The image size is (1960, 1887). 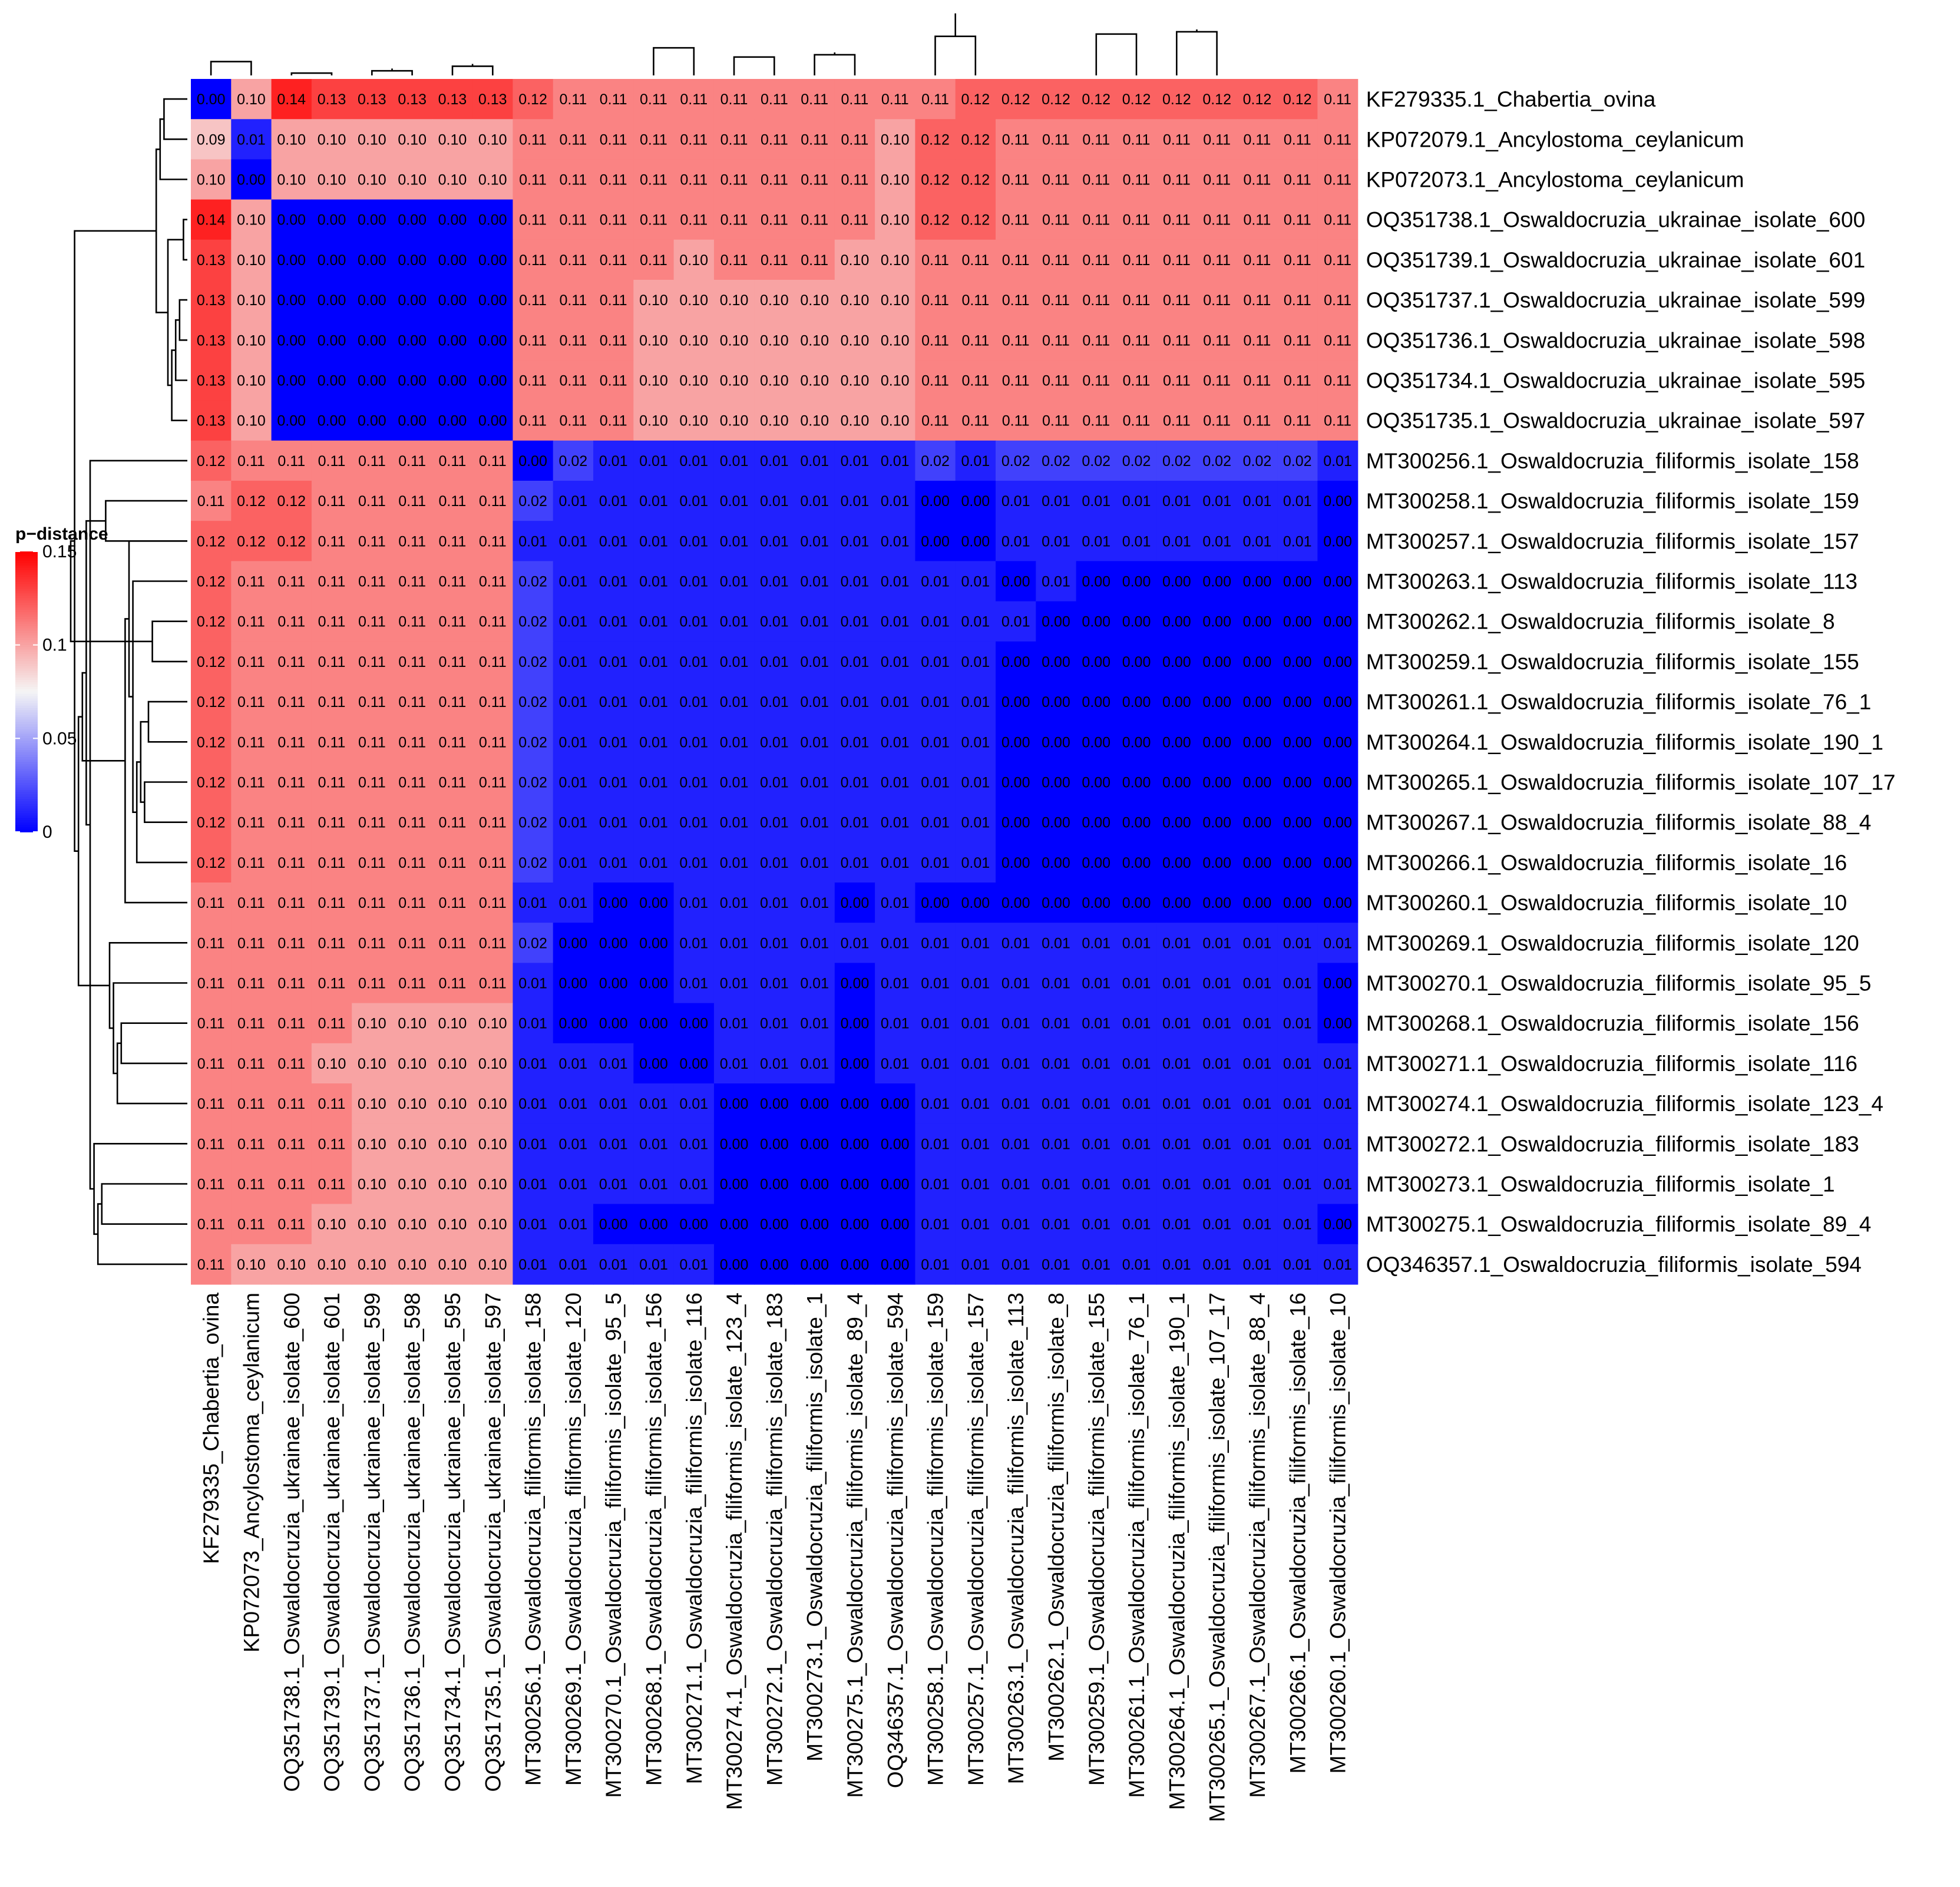 What do you see at coordinates (212, 139) in the screenshot?
I see `cell-value-label: 0.09` at bounding box center [212, 139].